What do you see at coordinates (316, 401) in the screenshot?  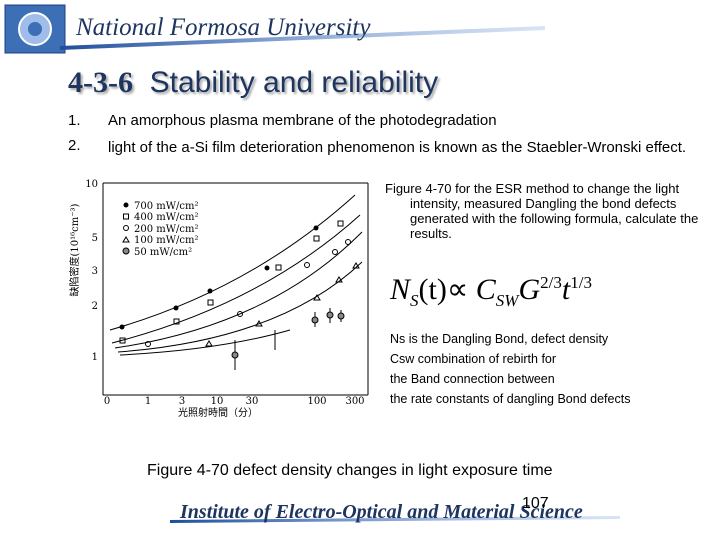 I see `x-tick-label: 100` at bounding box center [316, 401].